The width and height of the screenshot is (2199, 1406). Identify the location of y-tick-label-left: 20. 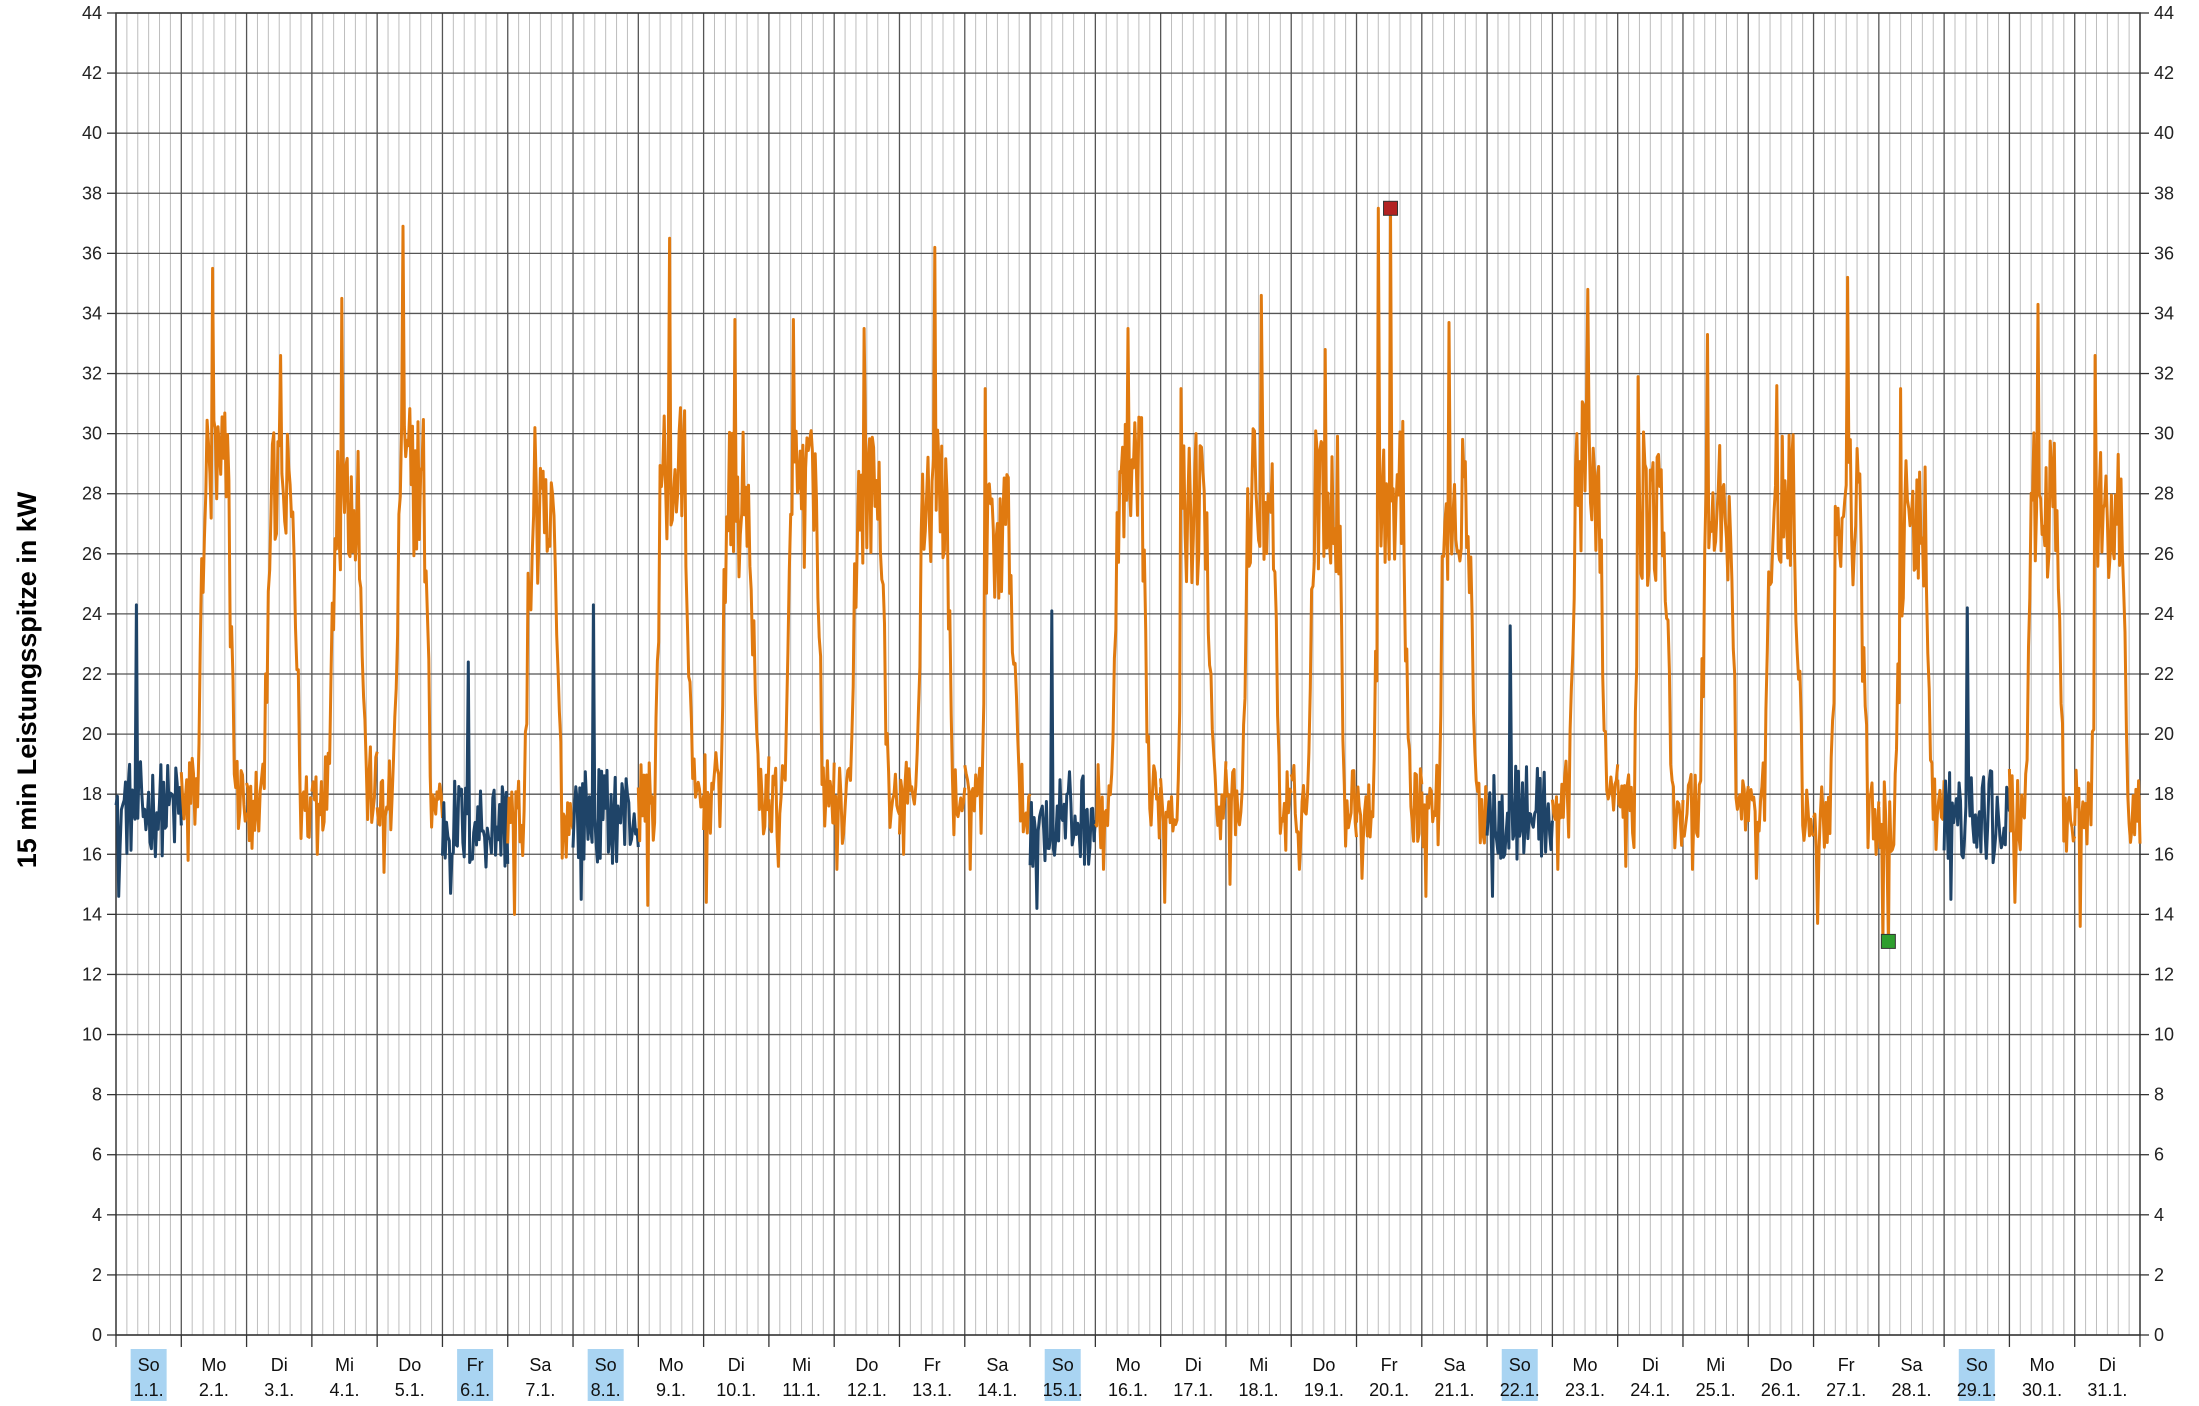
(92, 734).